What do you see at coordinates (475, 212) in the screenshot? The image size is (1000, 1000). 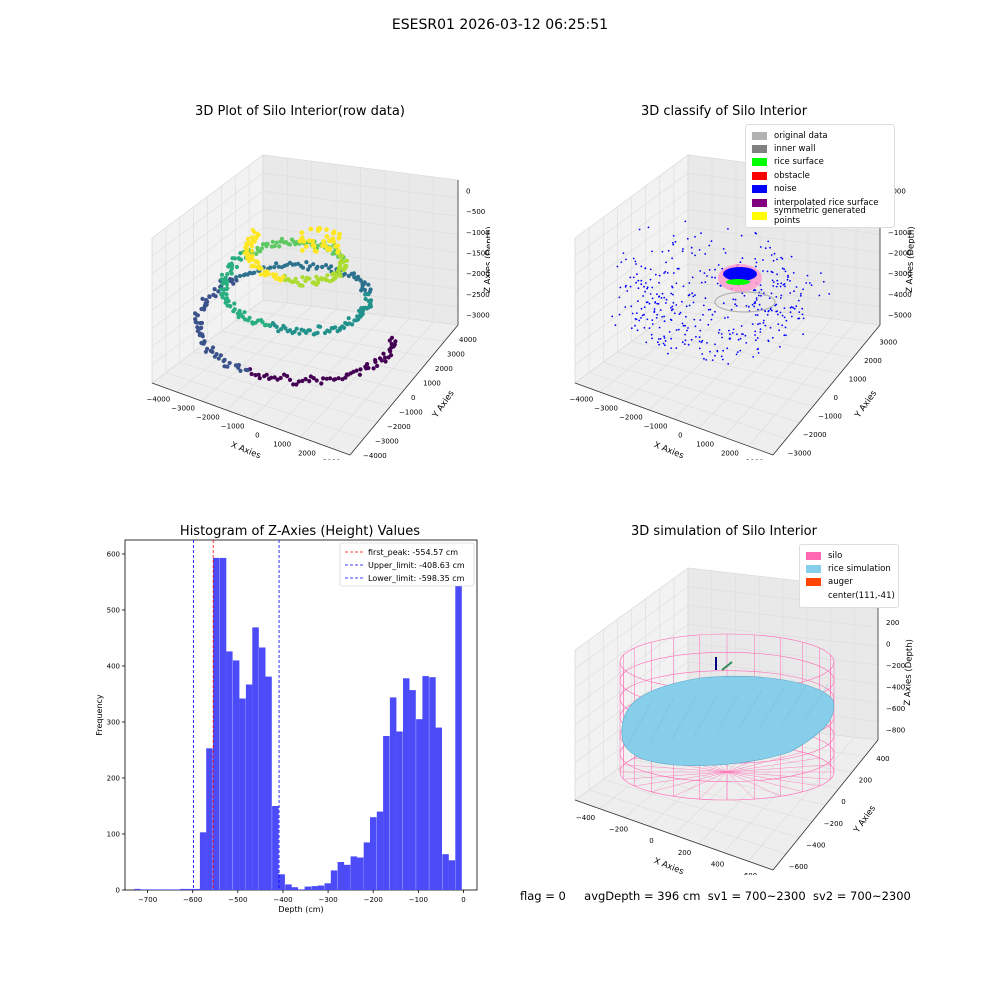 I see `z-tick-label: −500` at bounding box center [475, 212].